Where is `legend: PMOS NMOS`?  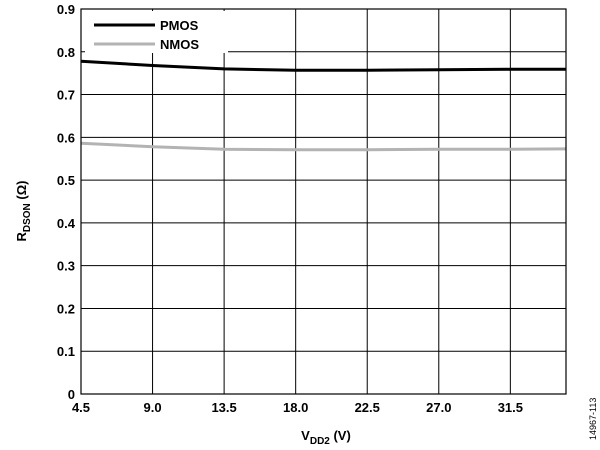
legend: PMOS NMOS is located at coordinates (156, 32).